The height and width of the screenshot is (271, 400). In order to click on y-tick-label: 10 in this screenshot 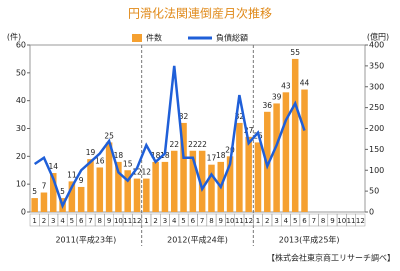, I will do `click(21, 184)`.